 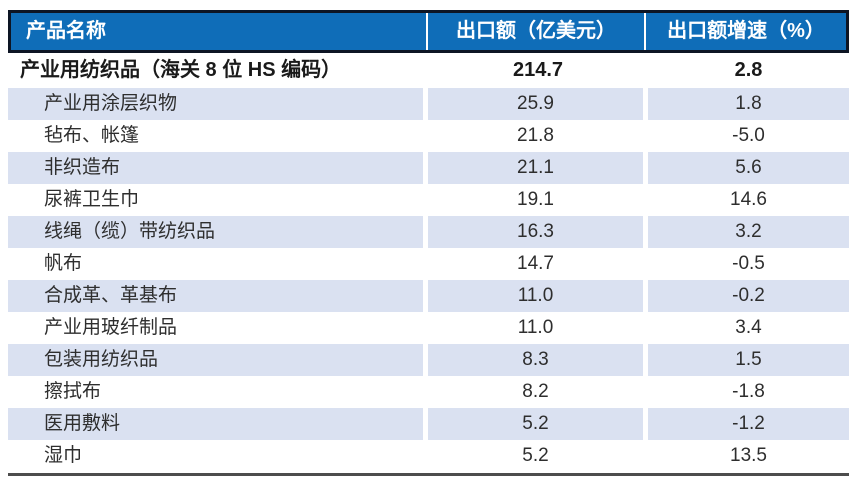 I want to click on growth-cell: -0.2, so click(x=748, y=296).